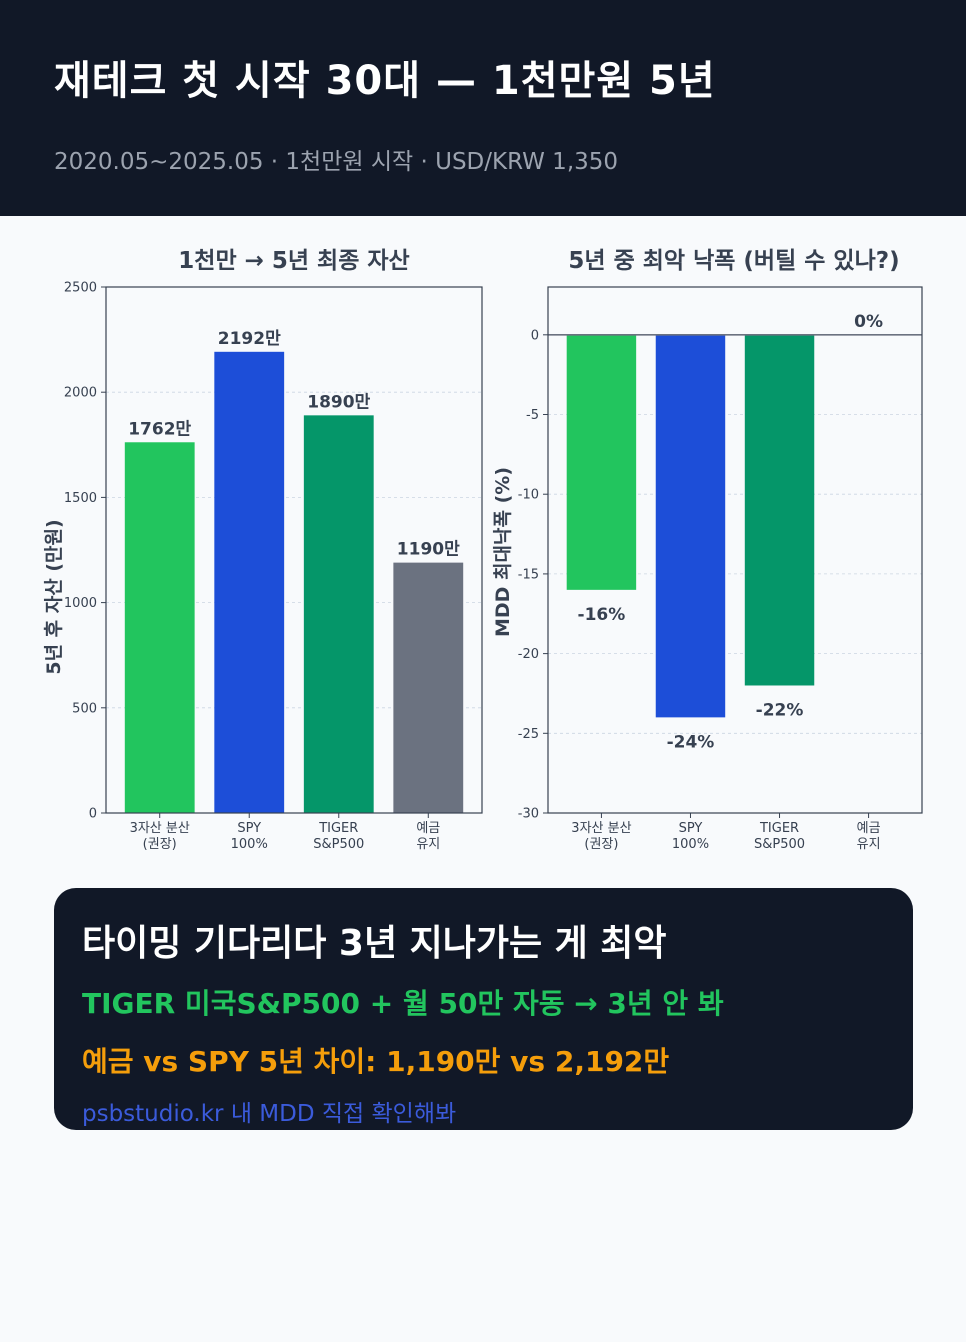  What do you see at coordinates (528, 495) in the screenshot?
I see `y-tick-label: -10` at bounding box center [528, 495].